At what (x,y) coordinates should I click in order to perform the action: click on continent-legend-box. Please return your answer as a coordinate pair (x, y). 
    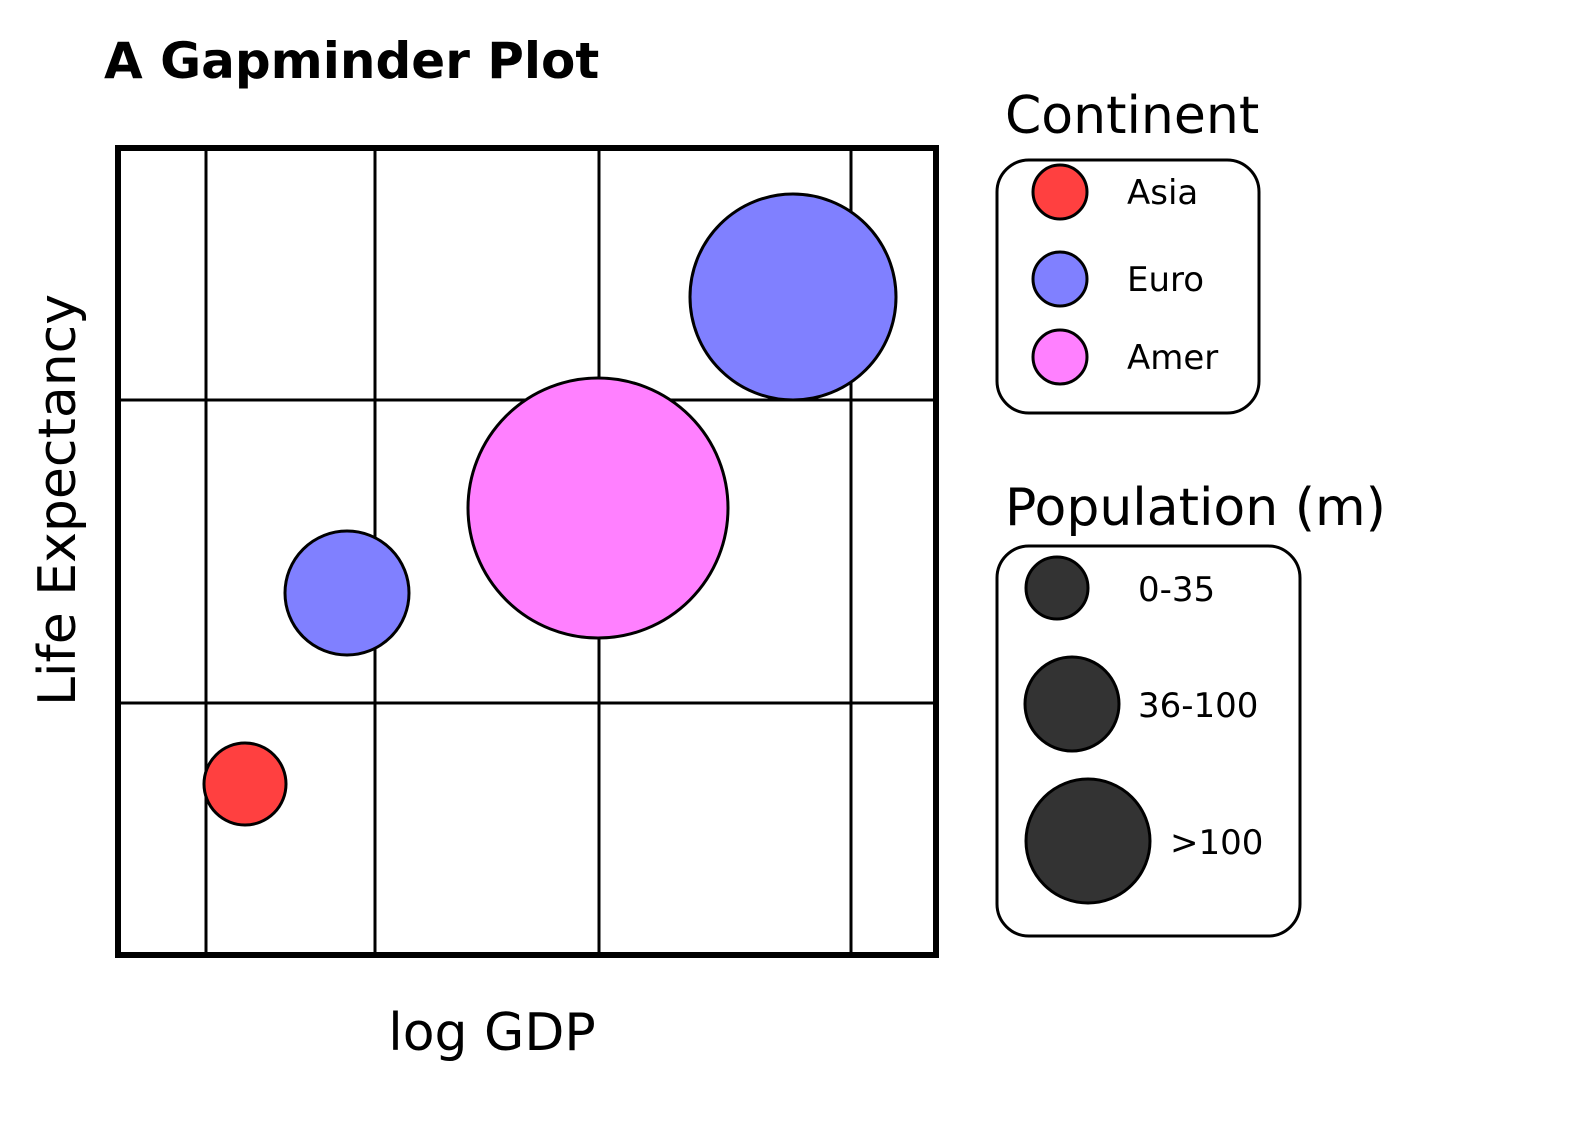
    Looking at the image, I should click on (1128, 286).